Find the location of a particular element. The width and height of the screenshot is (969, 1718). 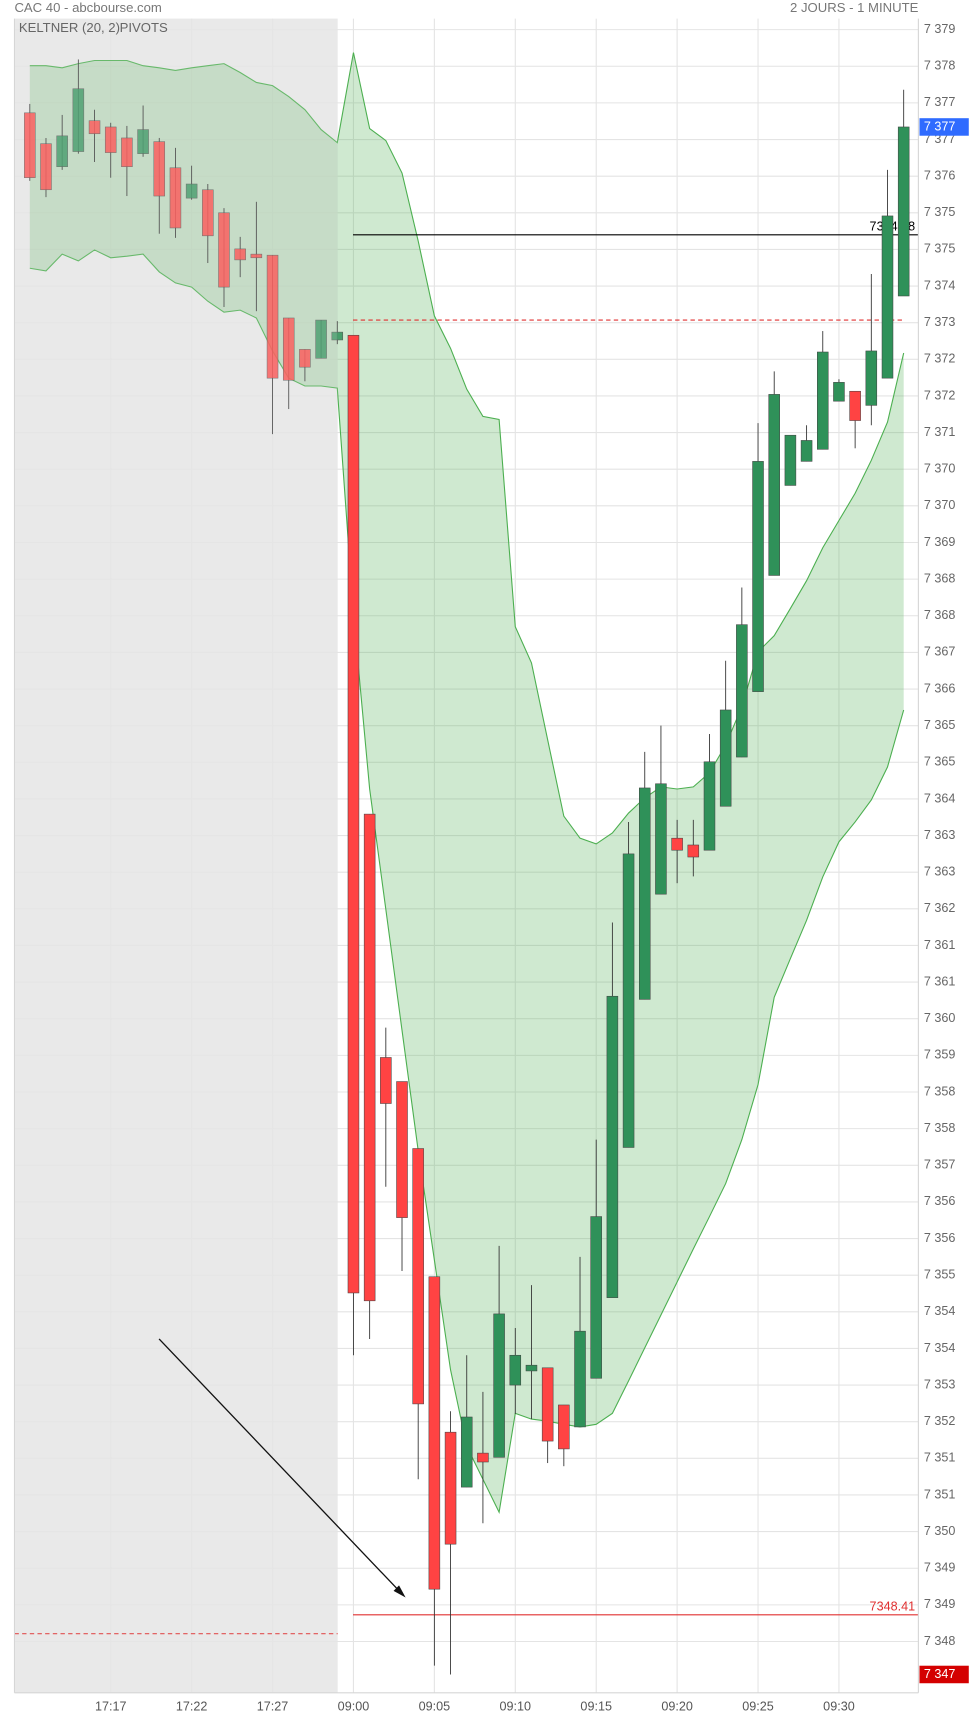

chart-title: CAC 40 - abcbourse.com is located at coordinates (87, 7).